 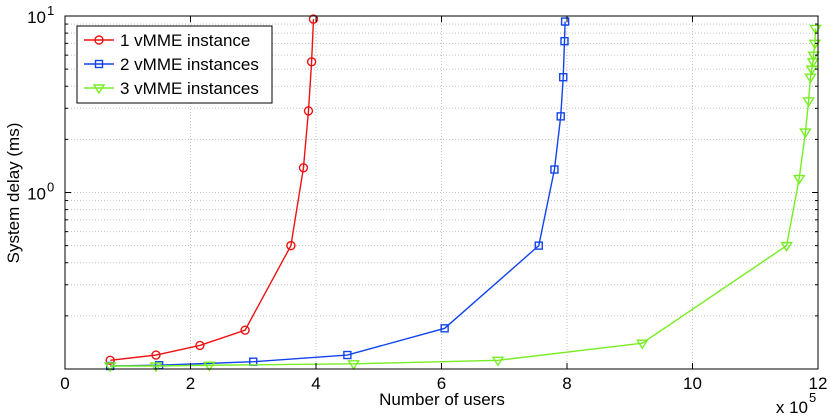 What do you see at coordinates (13, 193) in the screenshot?
I see `y-axis-title: System delay (ms)` at bounding box center [13, 193].